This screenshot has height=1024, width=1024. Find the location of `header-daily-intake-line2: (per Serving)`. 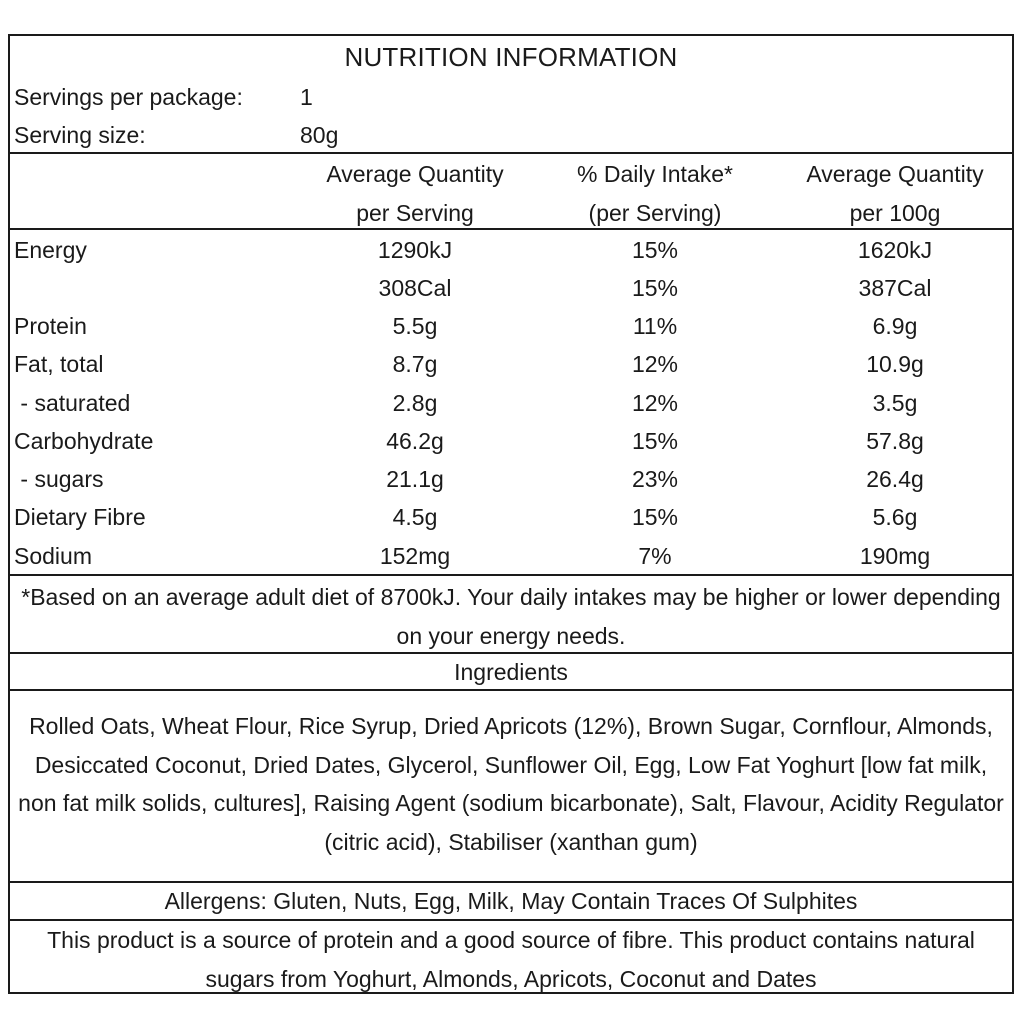

header-daily-intake-line2: (per Serving) is located at coordinates (655, 213).